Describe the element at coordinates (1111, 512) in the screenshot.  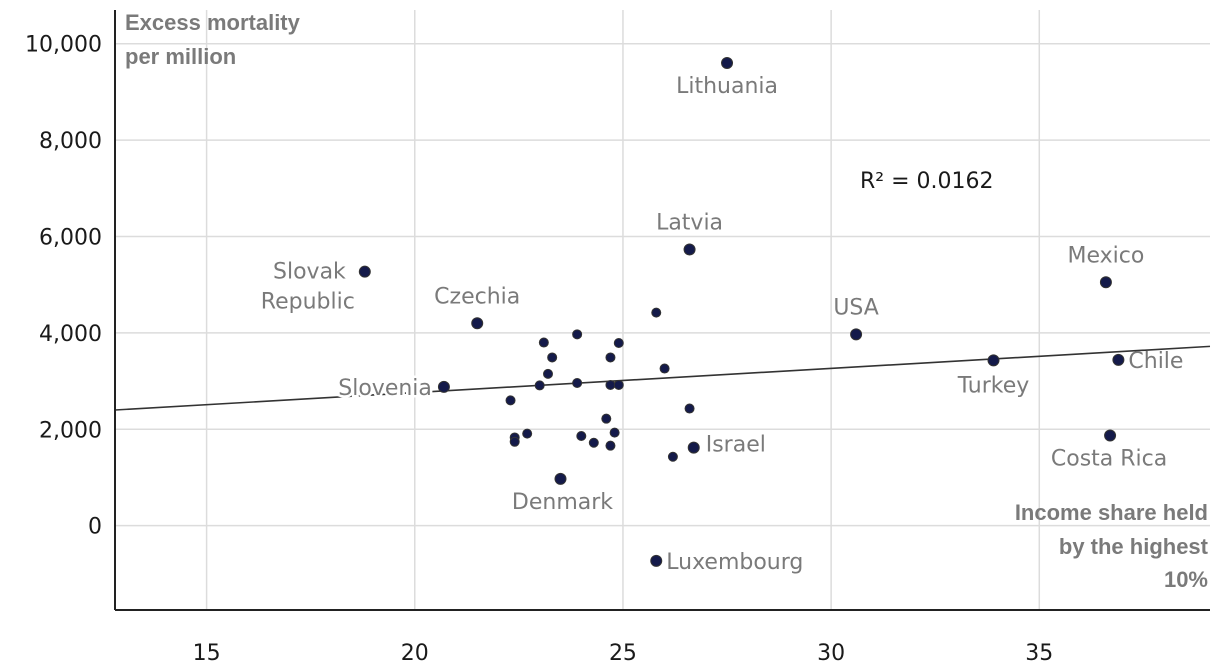
I see `x-axis-title-line-1: Income share held` at that location.